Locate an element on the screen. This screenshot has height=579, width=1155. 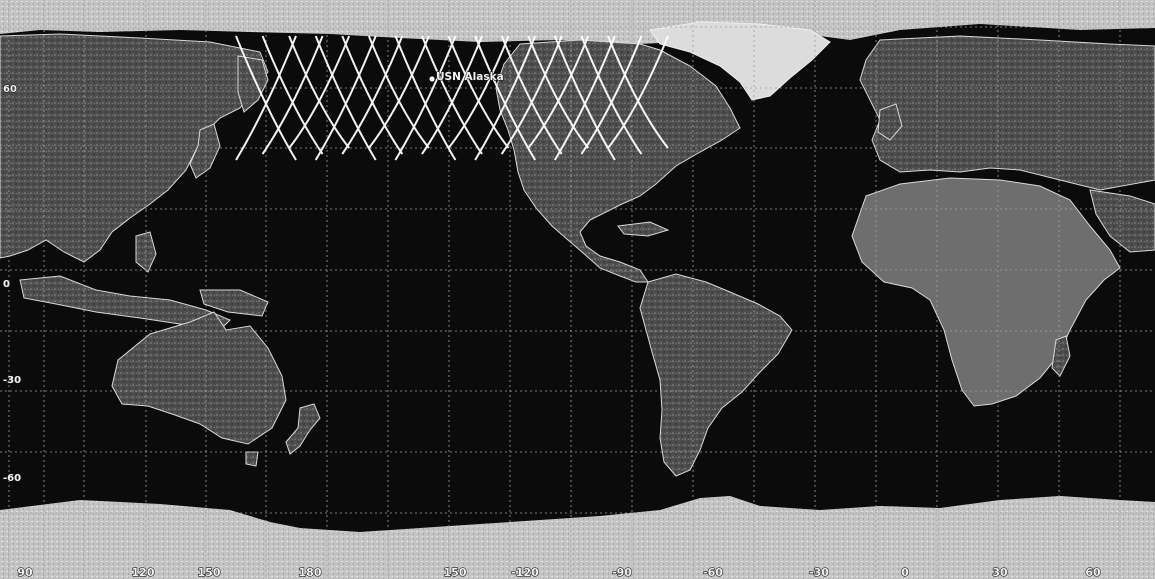
satellite-ground-track is located at coordinates (452, 98).